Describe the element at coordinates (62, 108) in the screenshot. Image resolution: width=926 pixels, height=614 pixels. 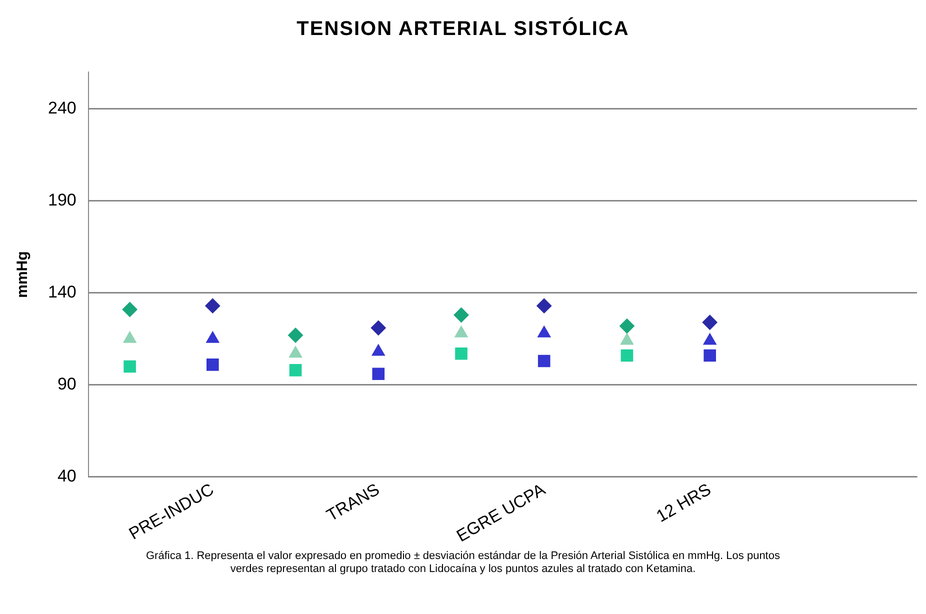
I see `y-tick-label: 240` at that location.